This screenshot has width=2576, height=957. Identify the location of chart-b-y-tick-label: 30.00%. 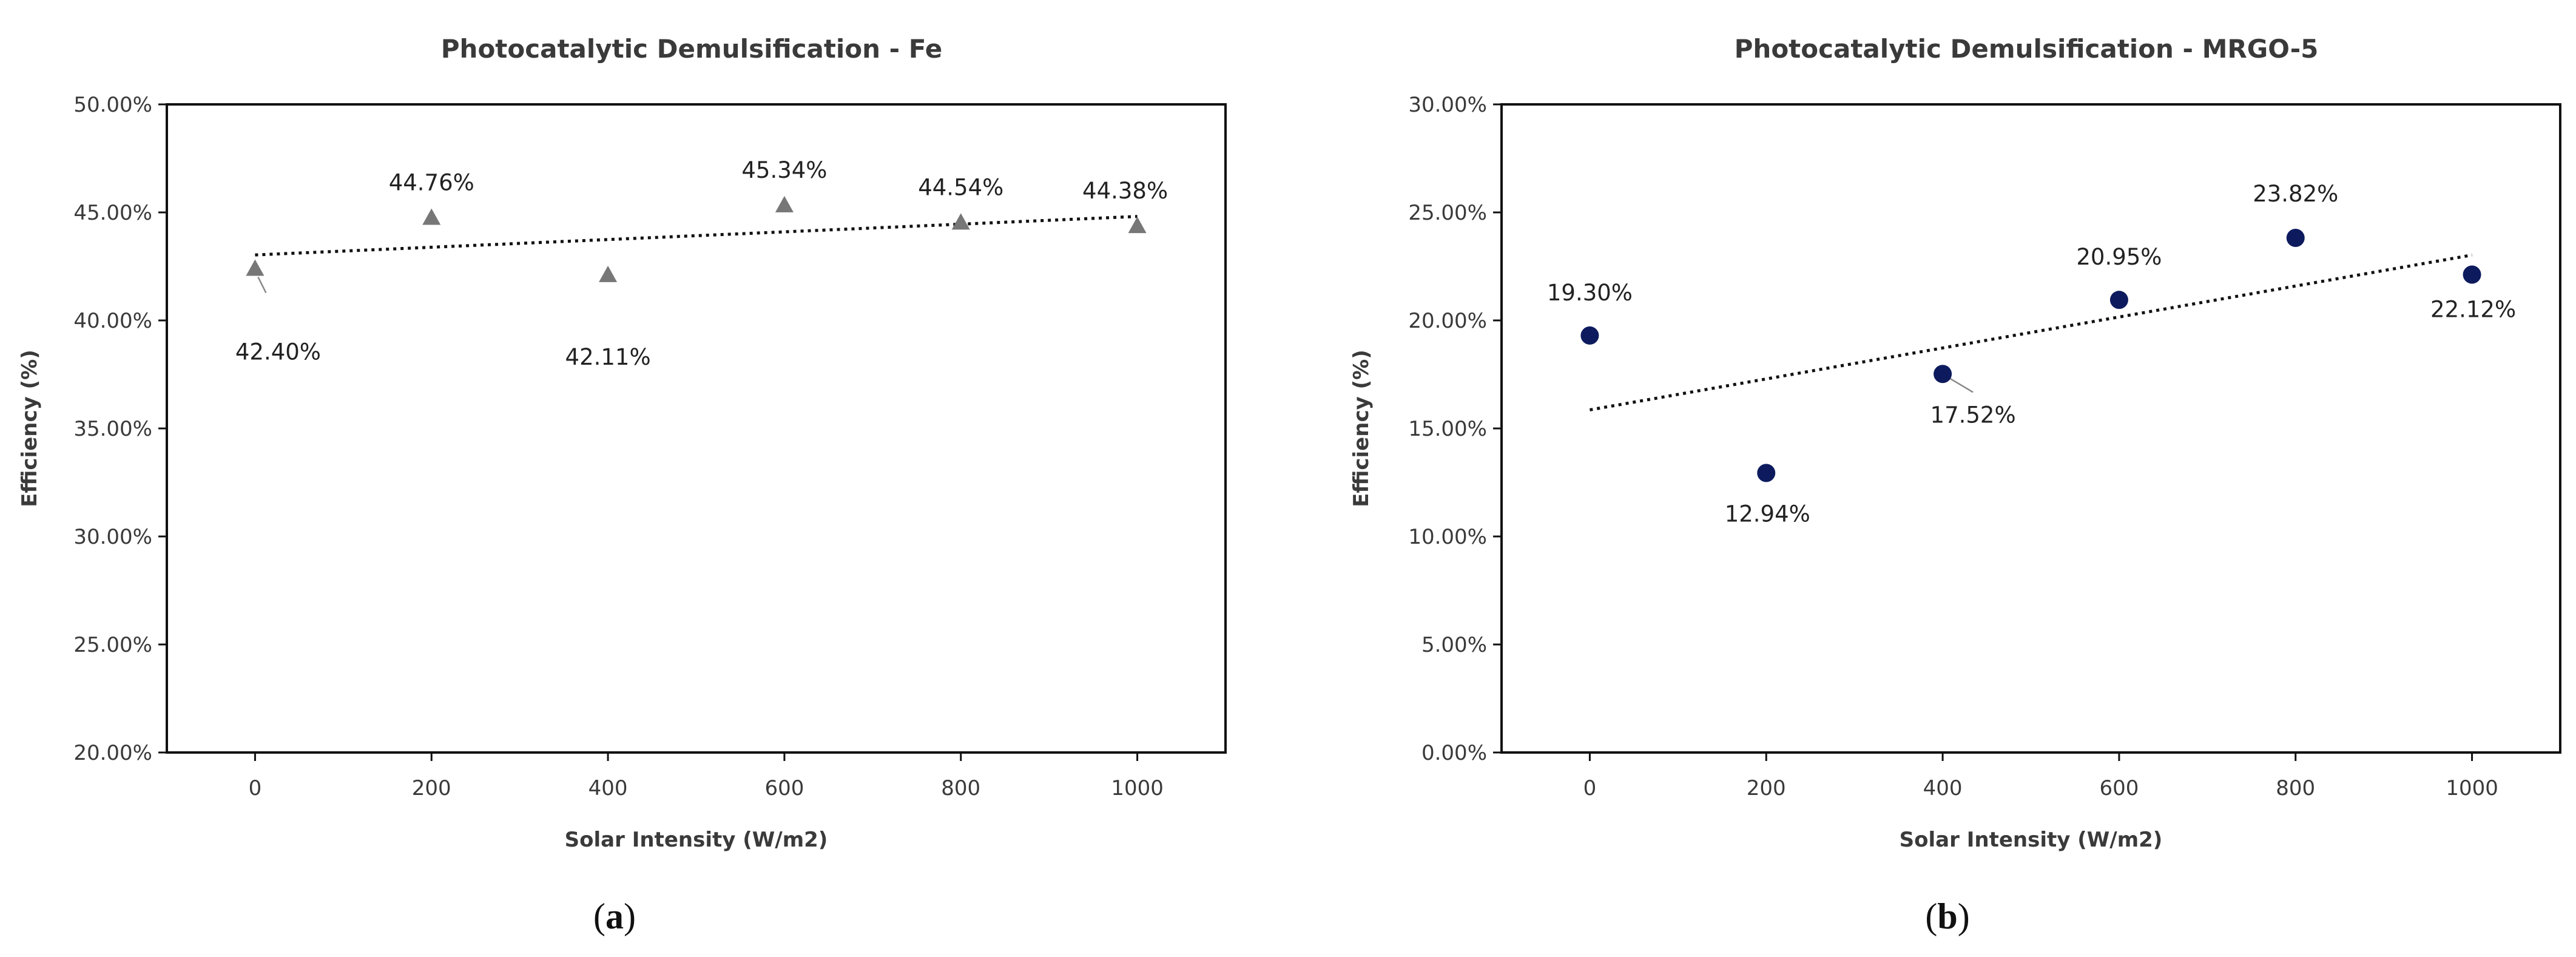
(1447, 105).